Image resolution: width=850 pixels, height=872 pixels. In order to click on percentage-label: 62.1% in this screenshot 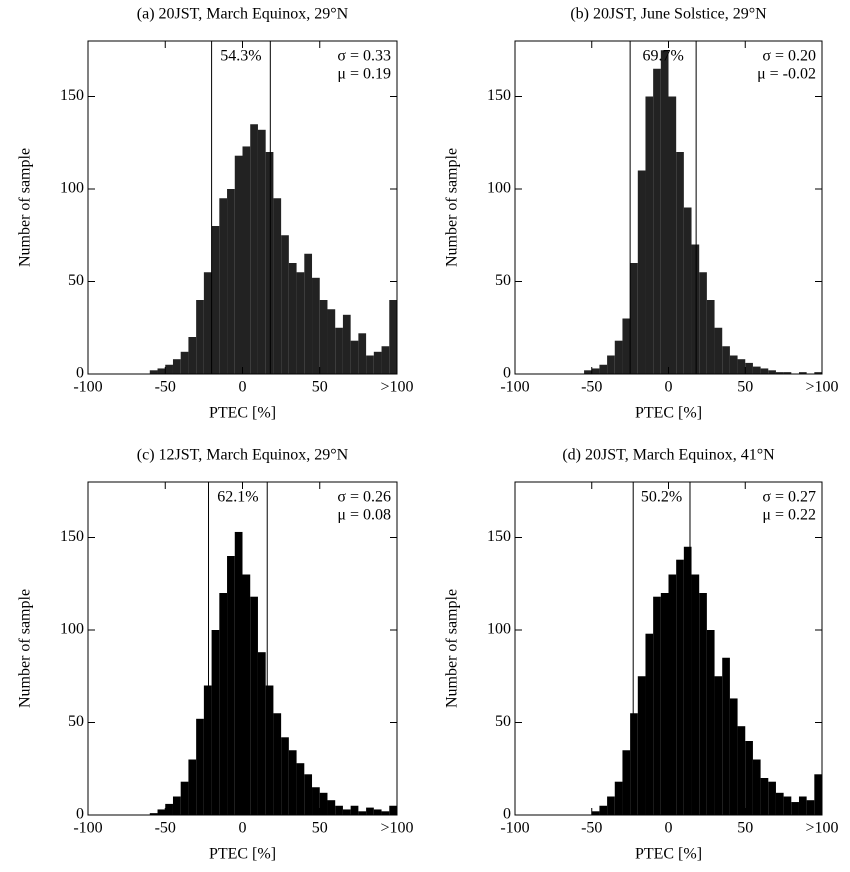, I will do `click(237, 497)`.